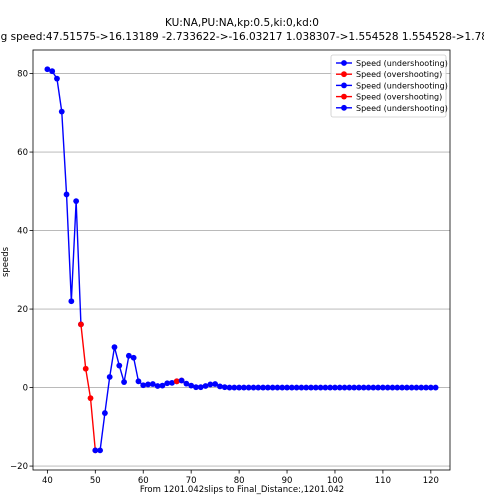 The width and height of the screenshot is (484, 504). I want to click on y-tick-label: 0, so click(25, 389).